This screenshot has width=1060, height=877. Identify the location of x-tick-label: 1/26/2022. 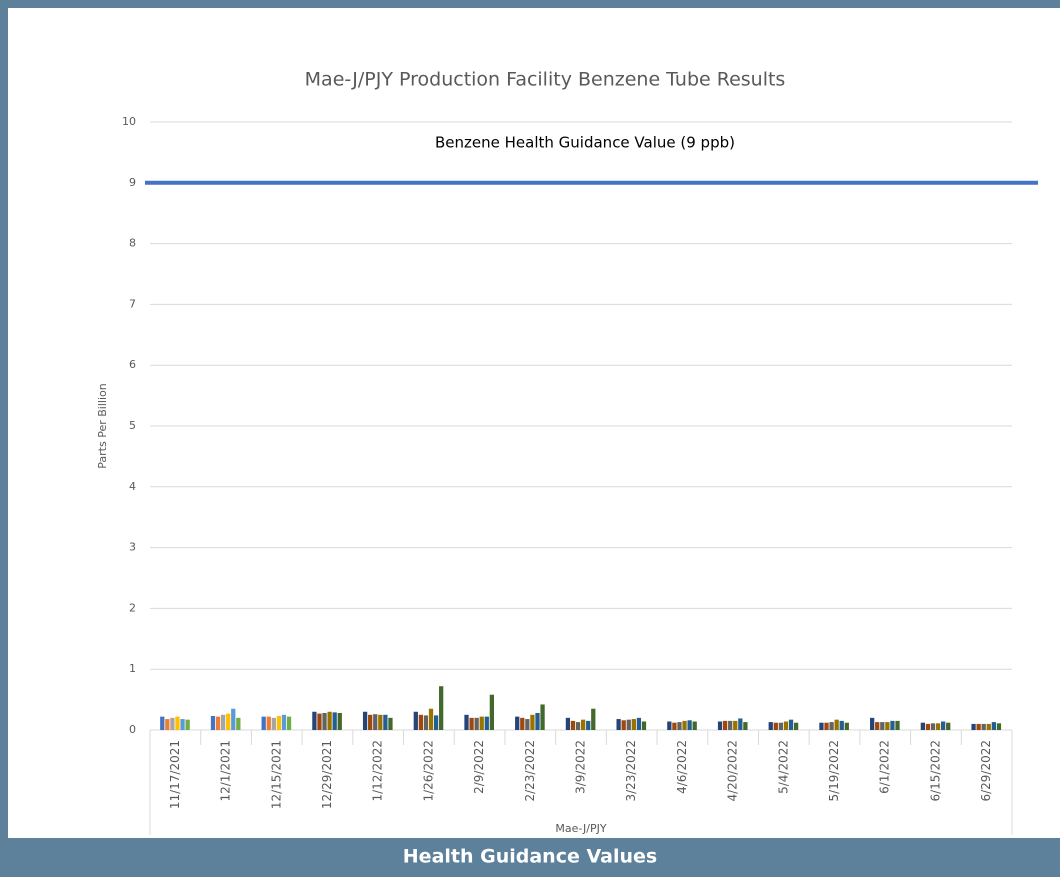
(428, 771).